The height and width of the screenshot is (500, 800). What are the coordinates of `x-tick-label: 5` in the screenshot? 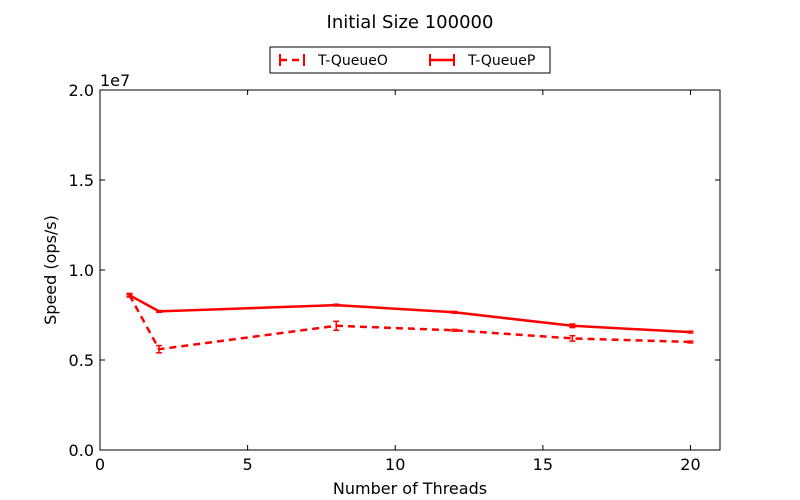 It's located at (248, 464).